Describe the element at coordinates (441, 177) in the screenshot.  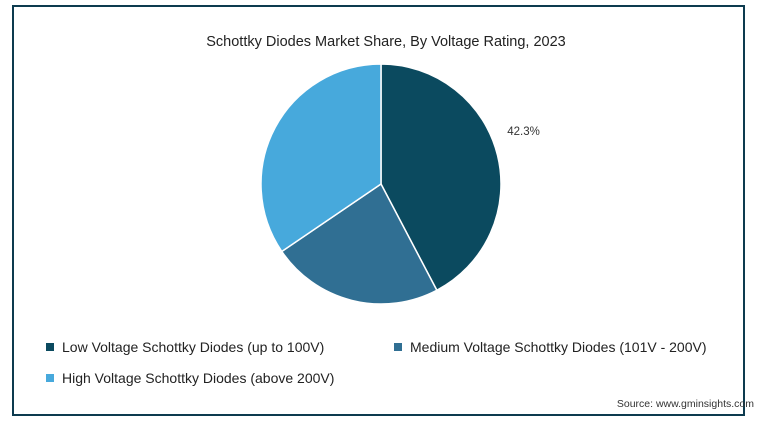
I see `pie-slice-low-voltage` at that location.